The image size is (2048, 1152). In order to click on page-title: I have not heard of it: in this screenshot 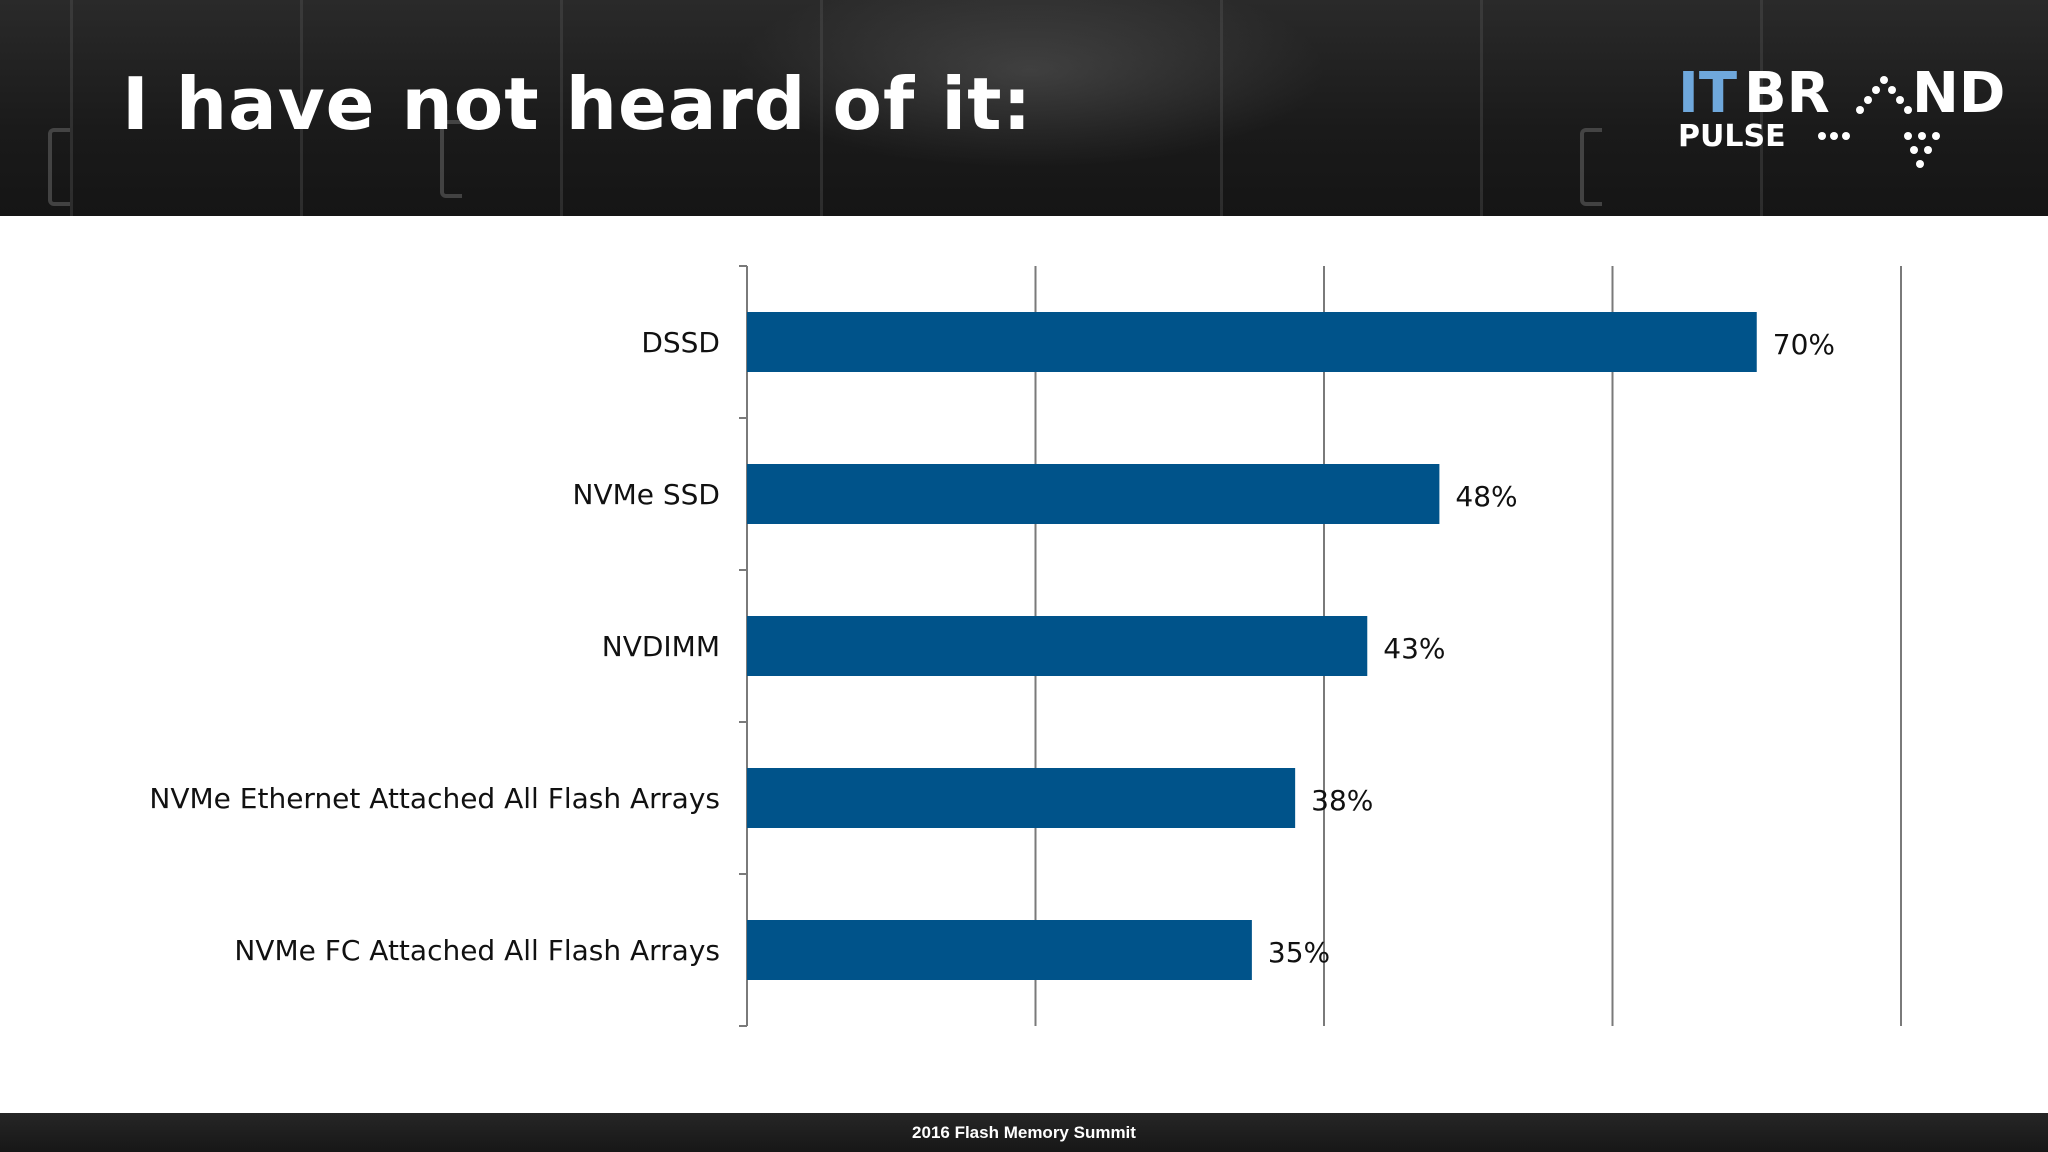, I will do `click(577, 104)`.